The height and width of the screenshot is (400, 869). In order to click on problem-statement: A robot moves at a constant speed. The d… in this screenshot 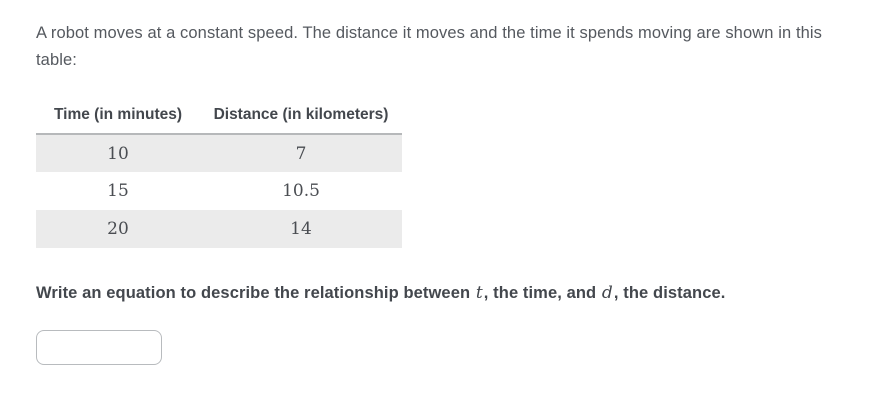, I will do `click(429, 46)`.